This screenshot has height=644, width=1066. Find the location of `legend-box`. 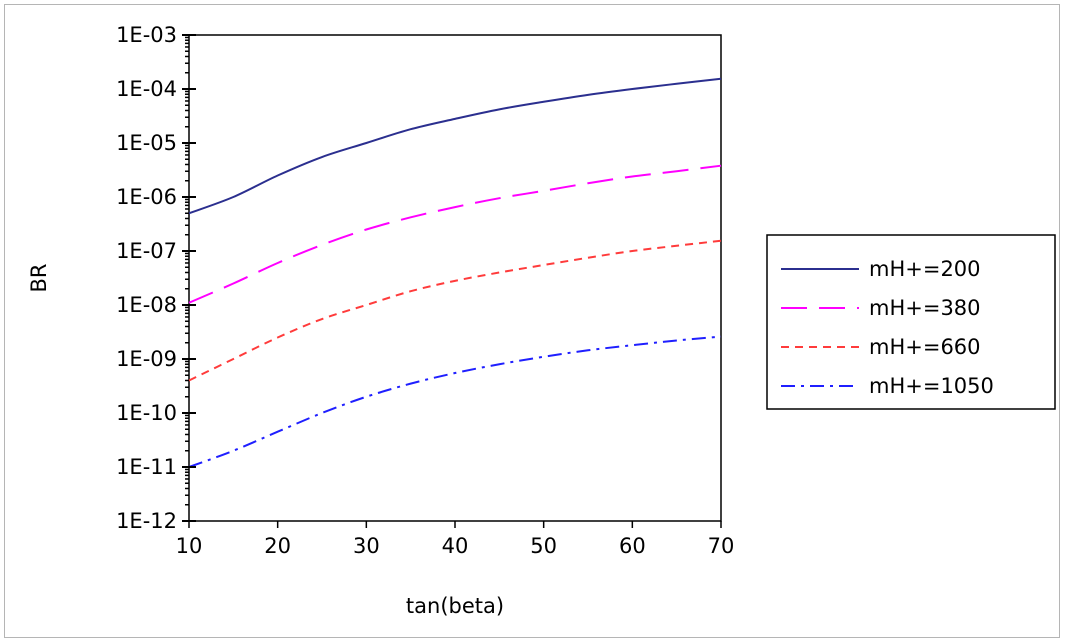

legend-box is located at coordinates (911, 322).